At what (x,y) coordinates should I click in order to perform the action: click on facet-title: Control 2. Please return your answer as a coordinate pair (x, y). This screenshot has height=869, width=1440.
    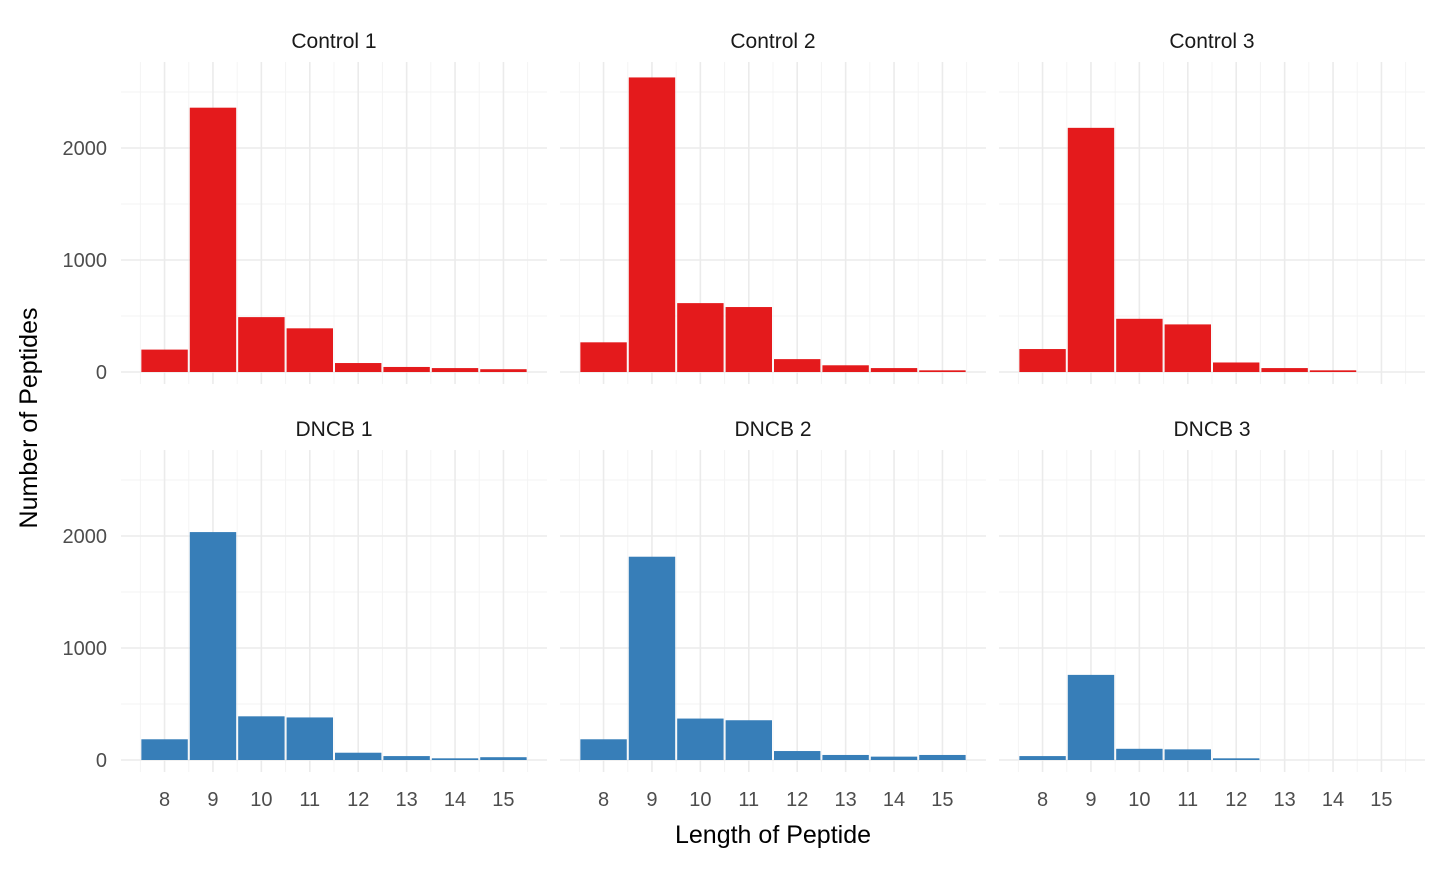
    Looking at the image, I should click on (772, 41).